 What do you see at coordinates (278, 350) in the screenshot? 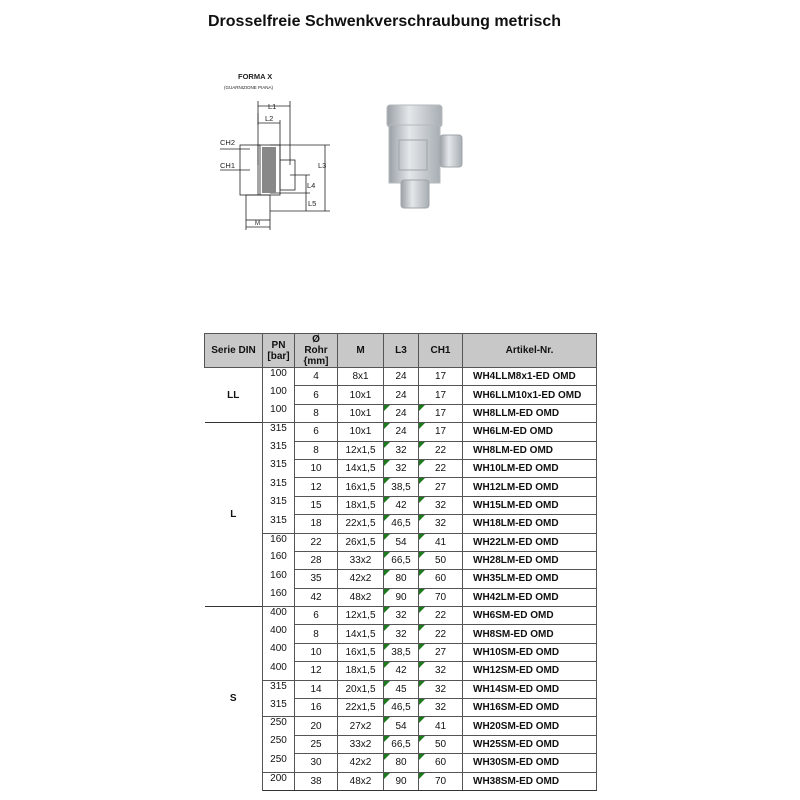
I see `column-header-pn: PN [bar]` at bounding box center [278, 350].